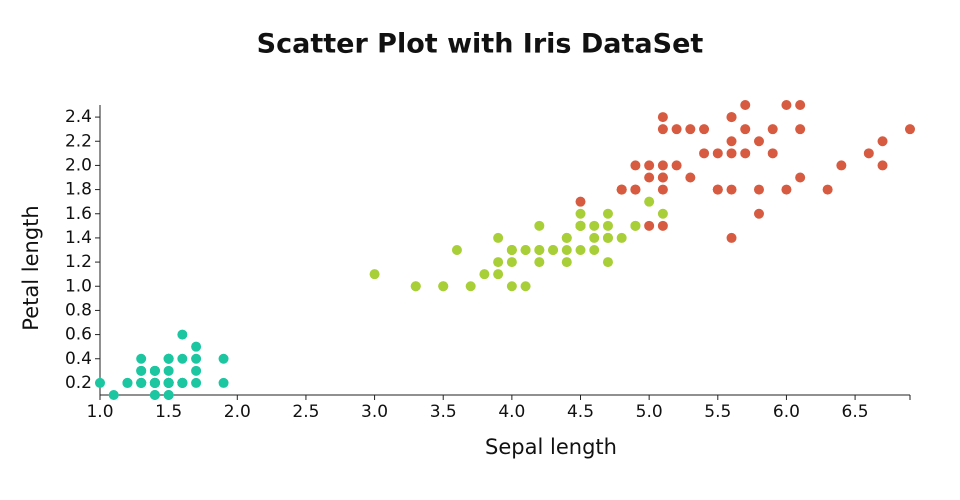  Describe the element at coordinates (78, 262) in the screenshot. I see `y-tick-label: 1.2` at that location.